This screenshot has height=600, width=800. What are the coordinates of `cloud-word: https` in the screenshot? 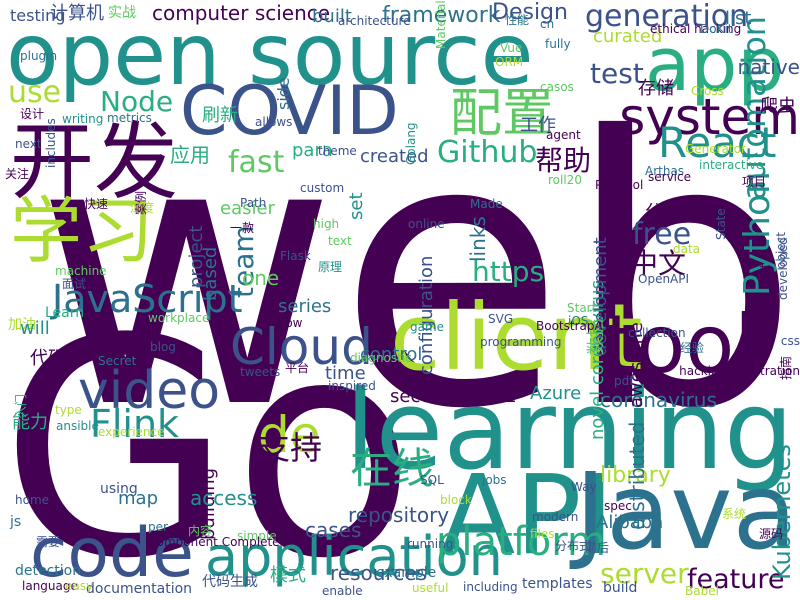 It's located at (508, 271).